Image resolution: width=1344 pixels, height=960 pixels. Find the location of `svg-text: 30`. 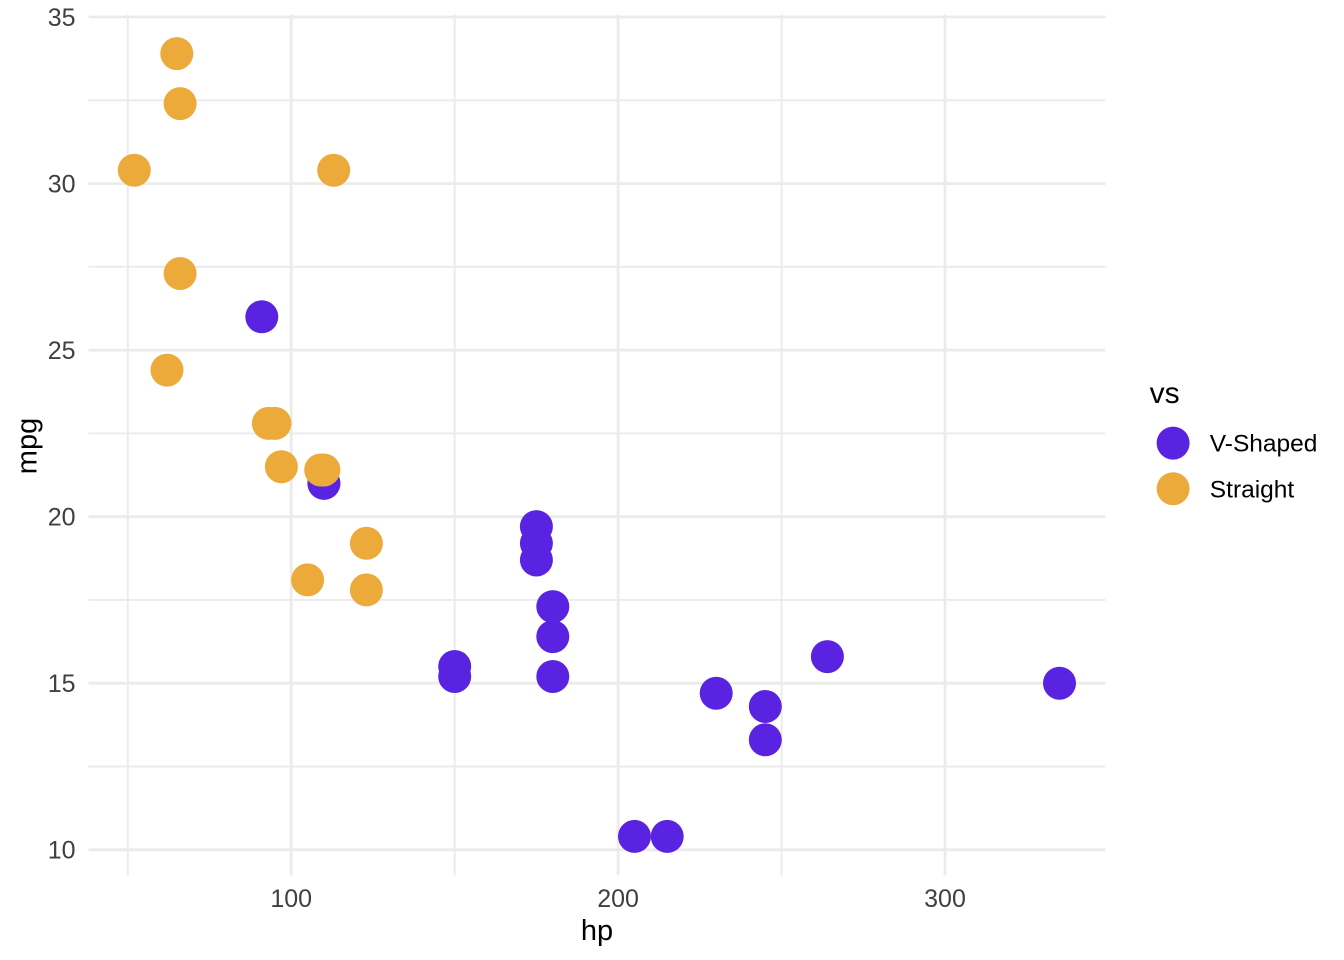

svg-text: 30 is located at coordinates (62, 184).